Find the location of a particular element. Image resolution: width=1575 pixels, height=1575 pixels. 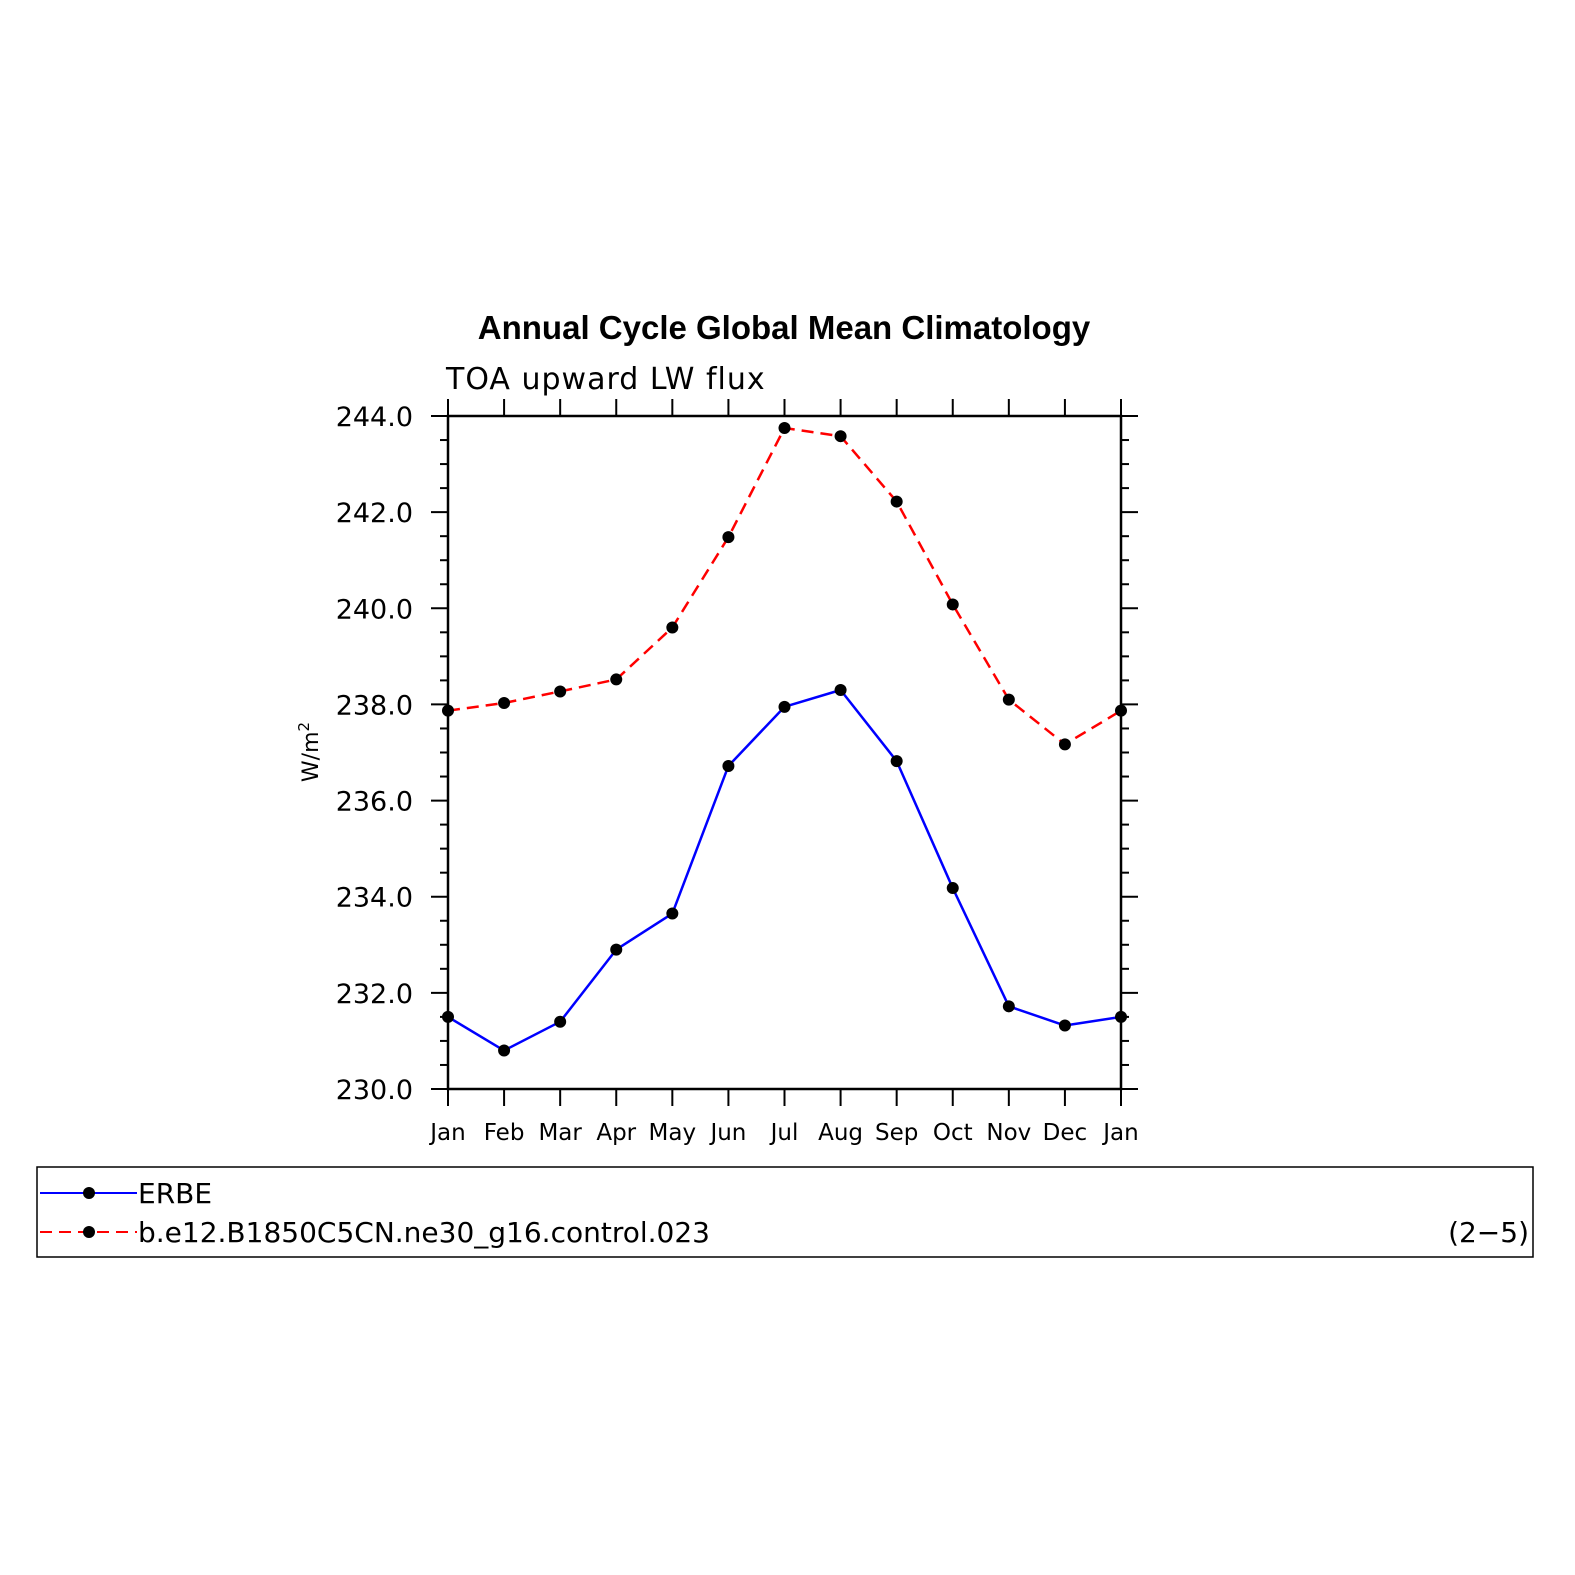

y-tick-label: 244.0 is located at coordinates (374, 417).